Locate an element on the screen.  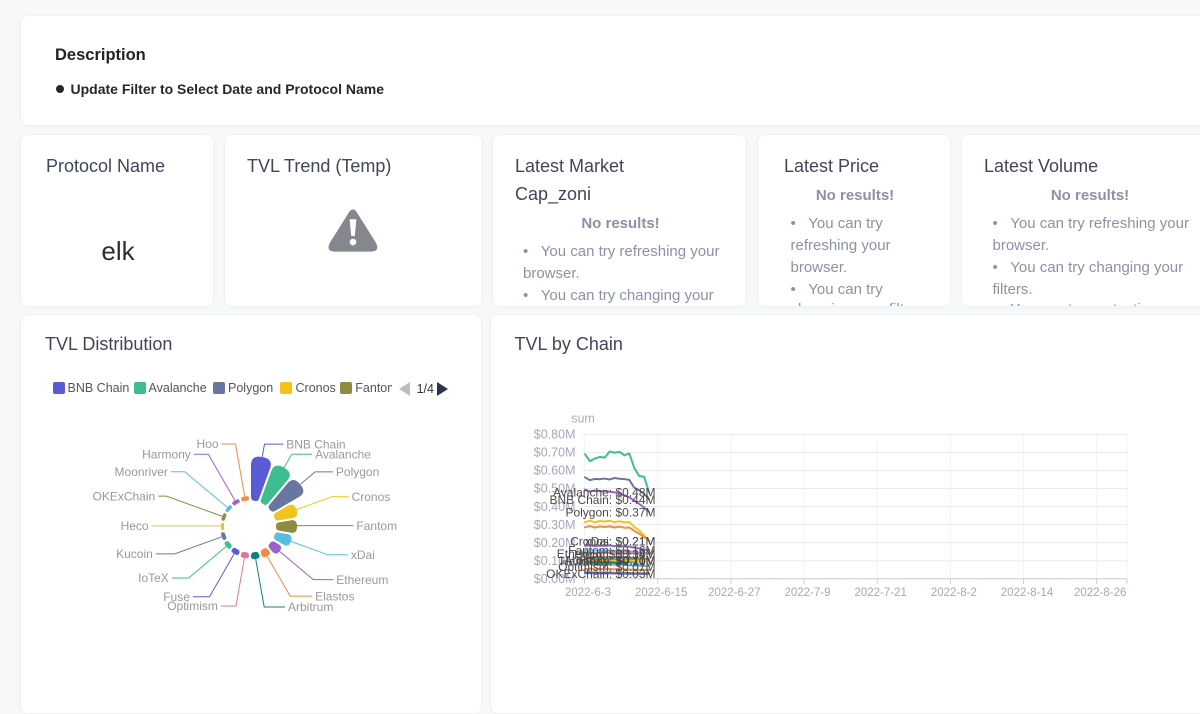
svg-text: IoTeX: $0.10M is located at coordinates (616, 561).